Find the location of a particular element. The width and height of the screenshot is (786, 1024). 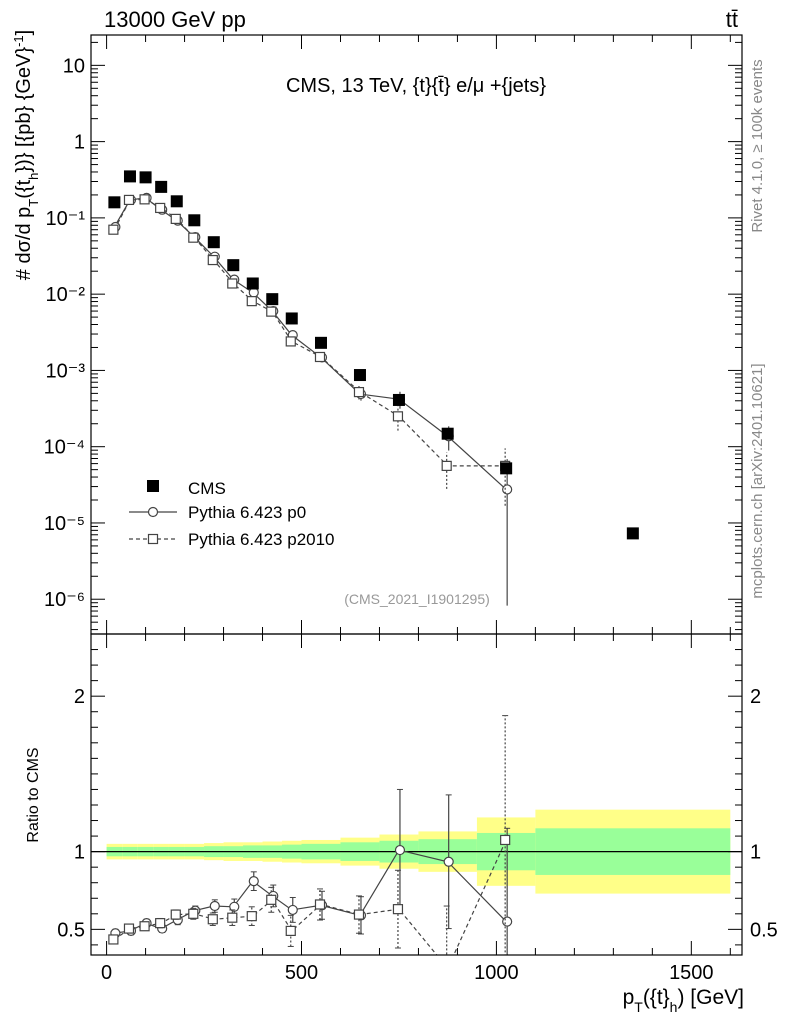

y-tick-label: 10 is located at coordinates (74, 66).